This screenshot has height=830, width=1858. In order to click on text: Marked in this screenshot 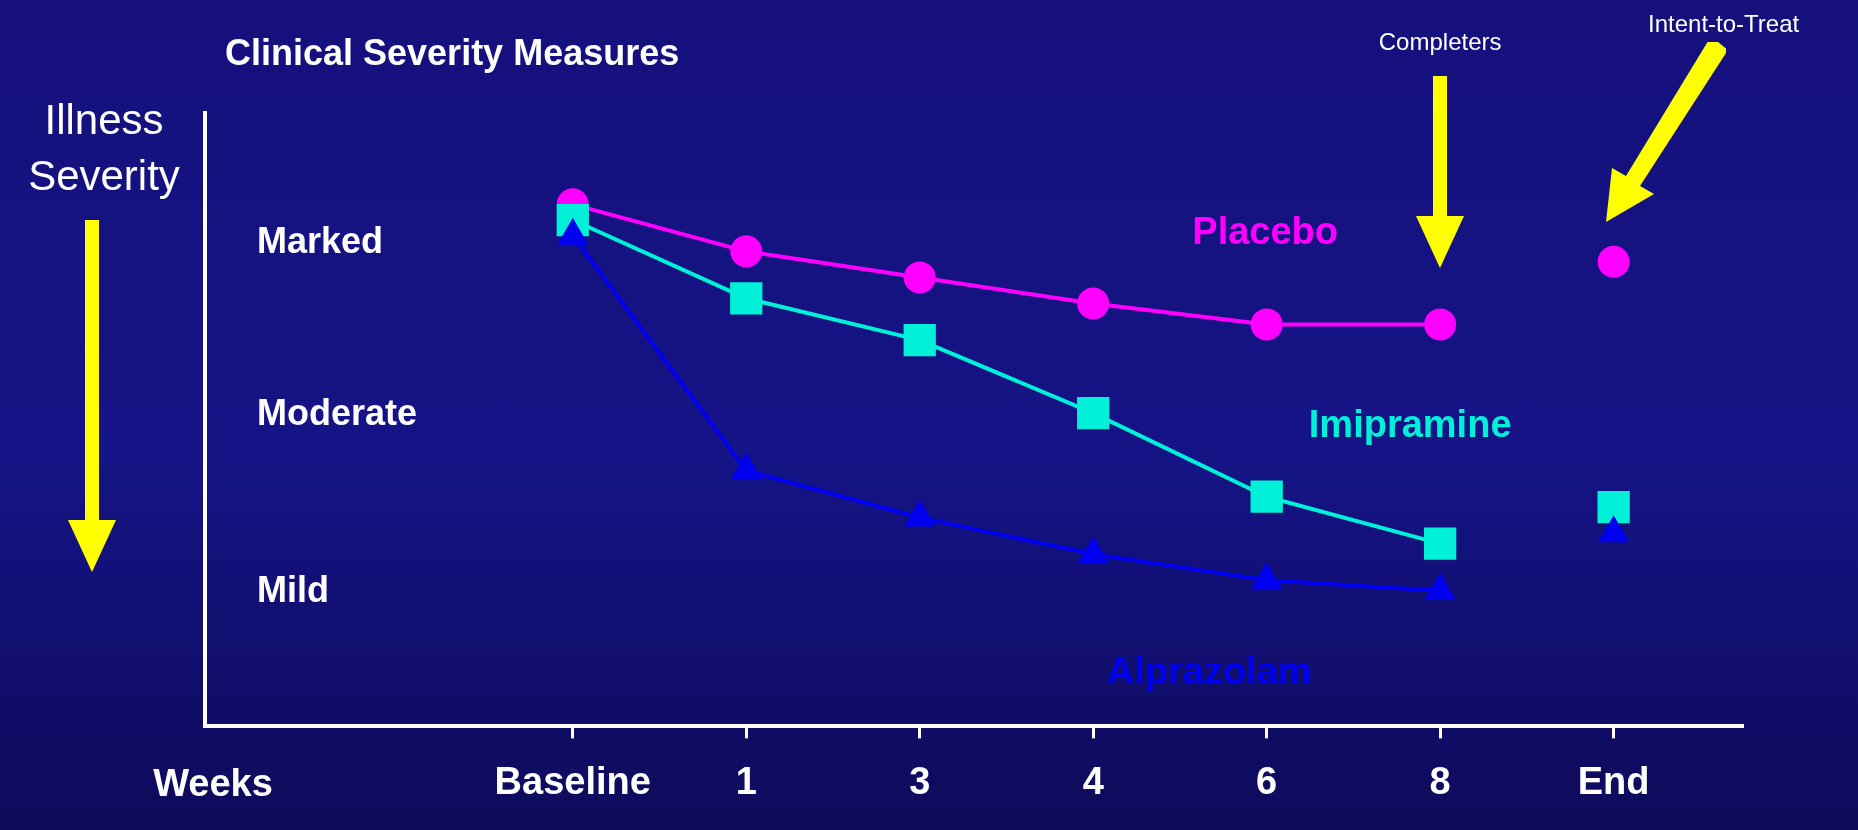, I will do `click(320, 240)`.